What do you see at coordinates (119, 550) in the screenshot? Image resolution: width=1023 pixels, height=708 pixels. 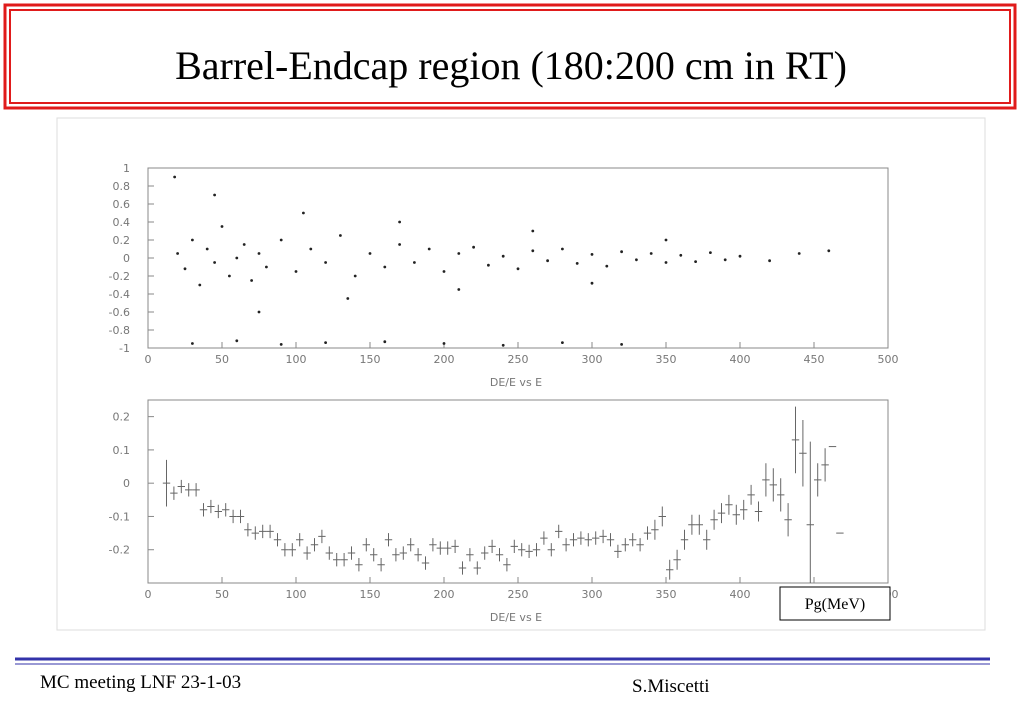 I see `y-tick-label: -0.2` at bounding box center [119, 550].